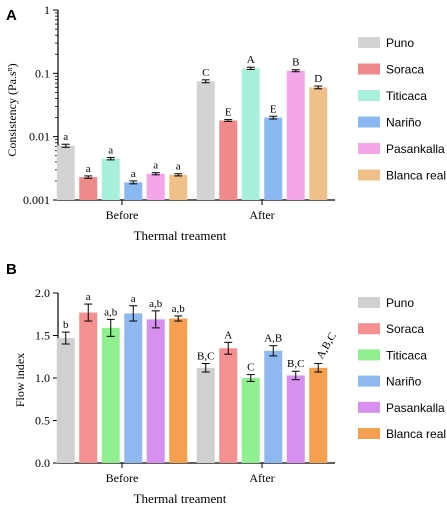 Image resolution: width=447 pixels, height=509 pixels. What do you see at coordinates (405, 70) in the screenshot?
I see `panel-a-legend-label: Soraca` at bounding box center [405, 70].